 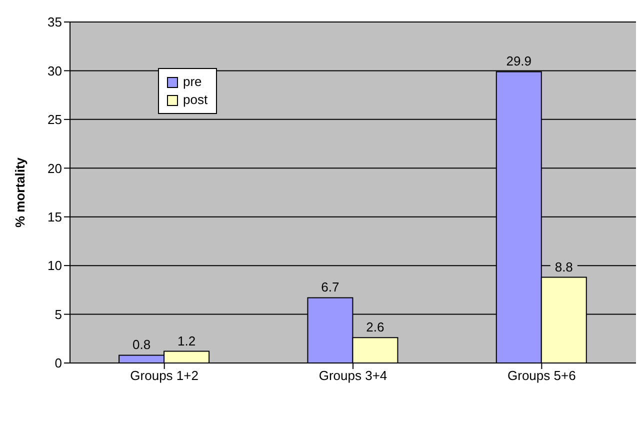 I want to click on y-tick-label: 35, so click(x=55, y=22).